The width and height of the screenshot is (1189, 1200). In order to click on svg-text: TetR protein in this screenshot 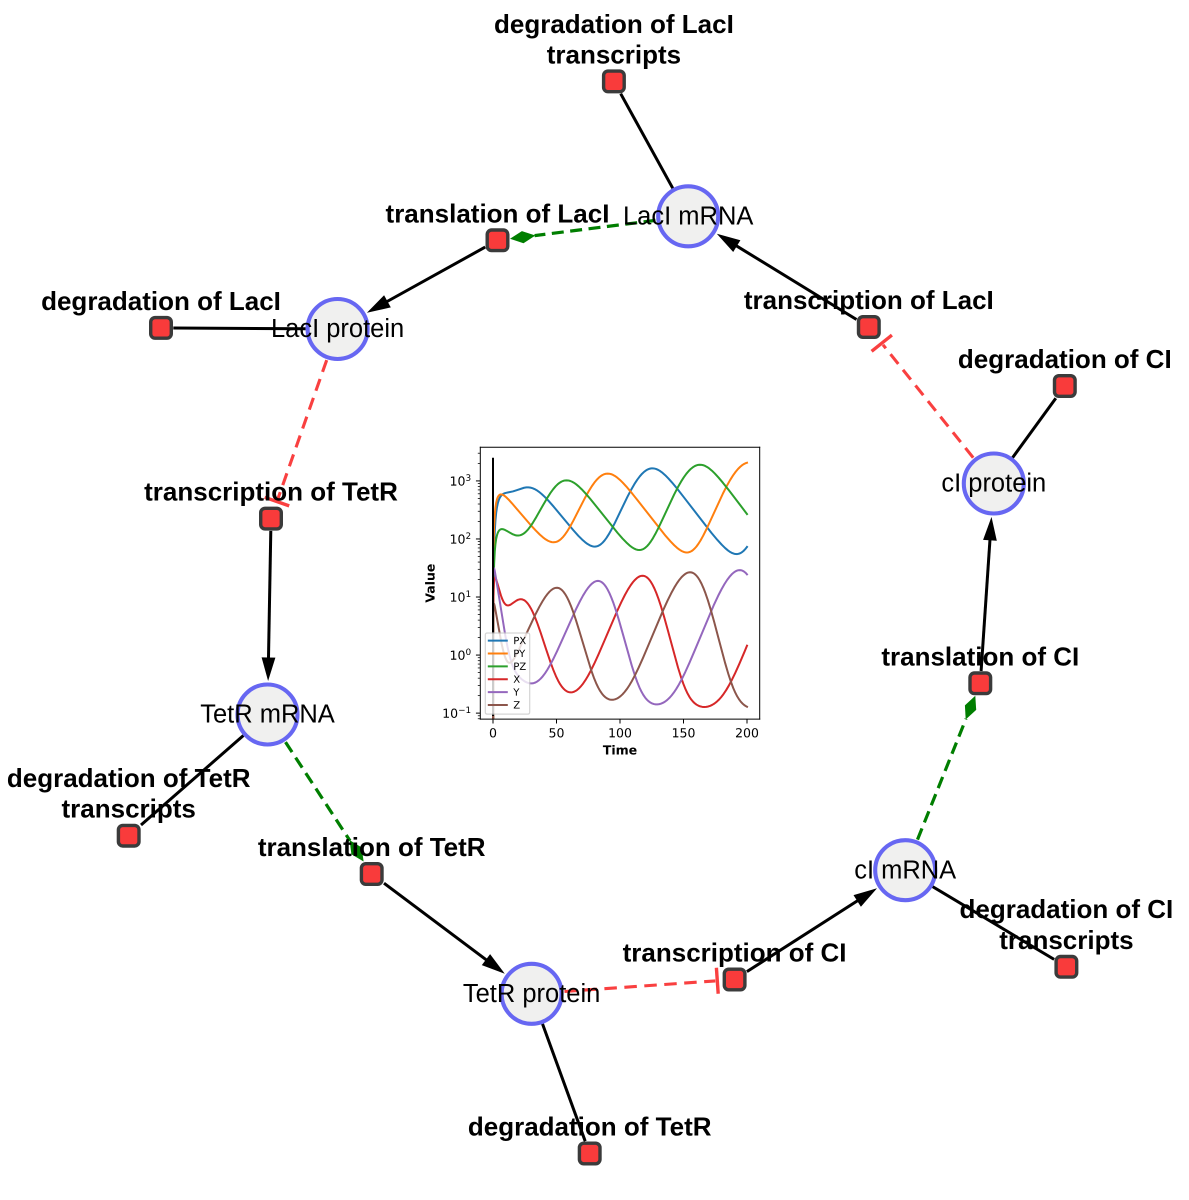, I will do `click(532, 994)`.